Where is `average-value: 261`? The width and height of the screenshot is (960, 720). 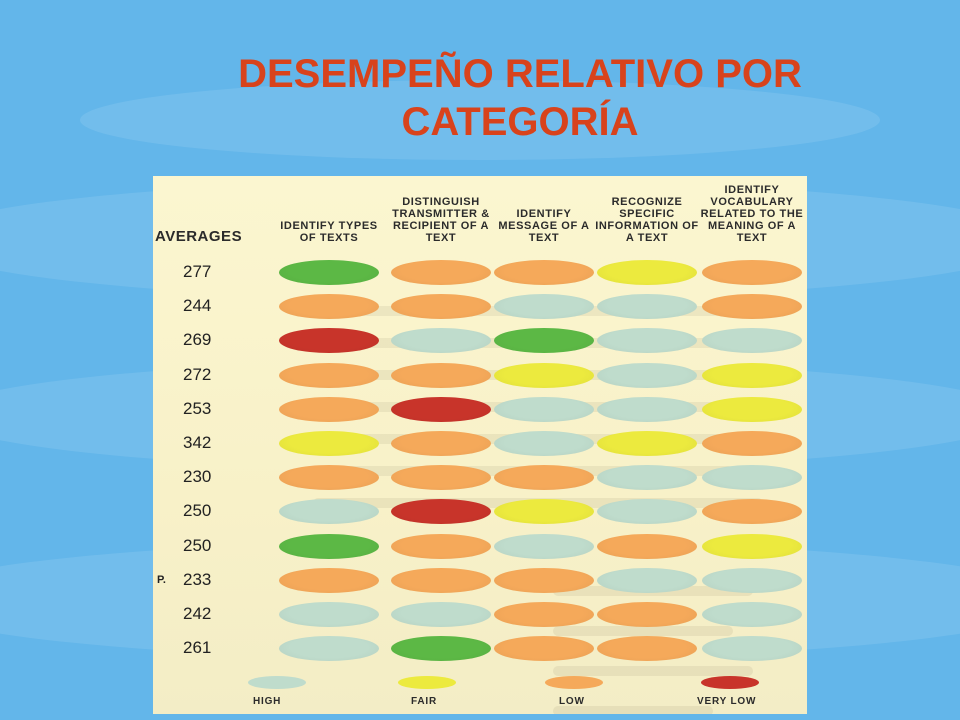 average-value: 261 is located at coordinates (197, 648).